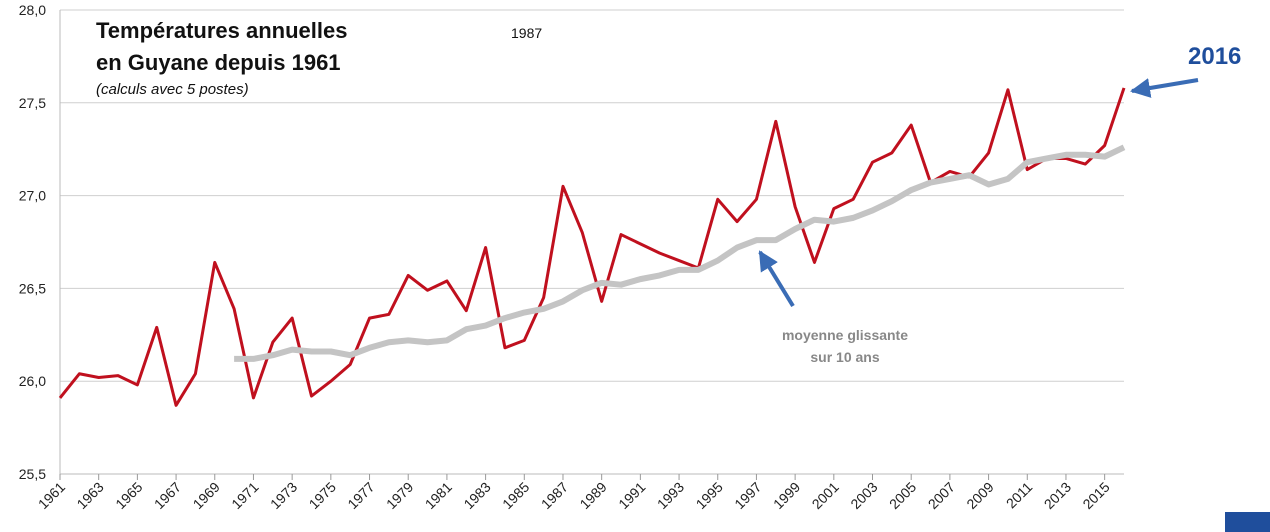 The width and height of the screenshot is (1270, 532). What do you see at coordinates (902, 495) in the screenshot?
I see `x-tick-label: 2005` at bounding box center [902, 495].